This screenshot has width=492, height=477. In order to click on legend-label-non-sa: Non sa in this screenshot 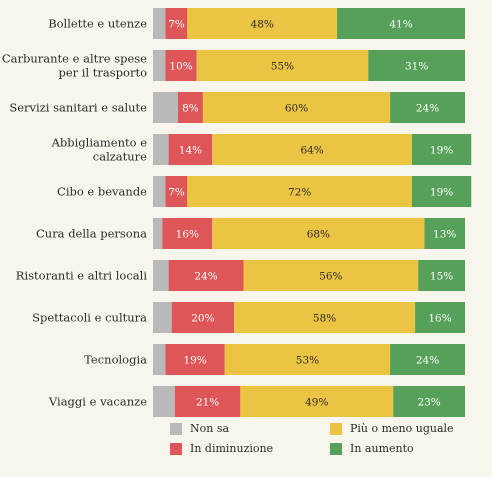, I will do `click(210, 428)`.